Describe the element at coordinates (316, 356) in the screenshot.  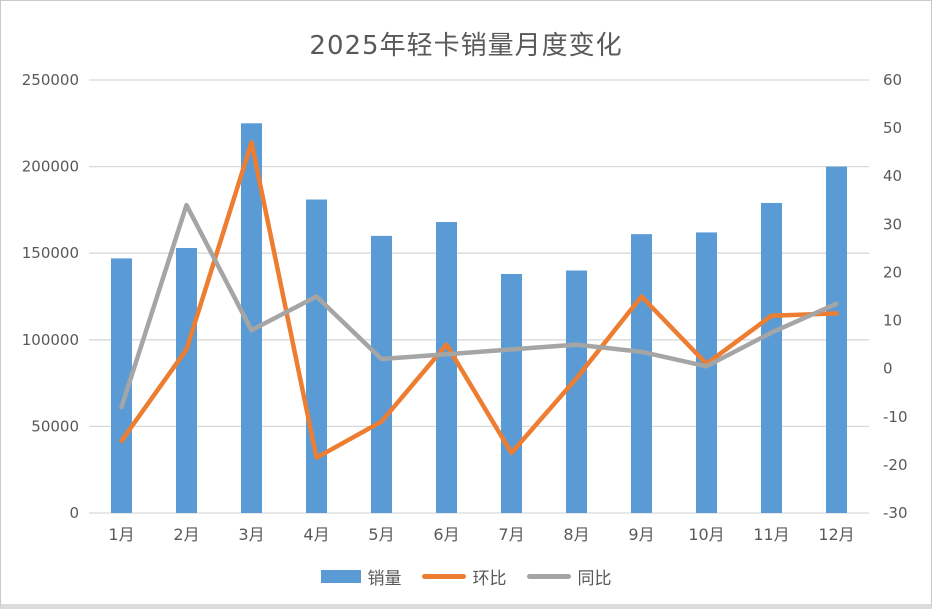
I see `bar-销量-4` at that location.